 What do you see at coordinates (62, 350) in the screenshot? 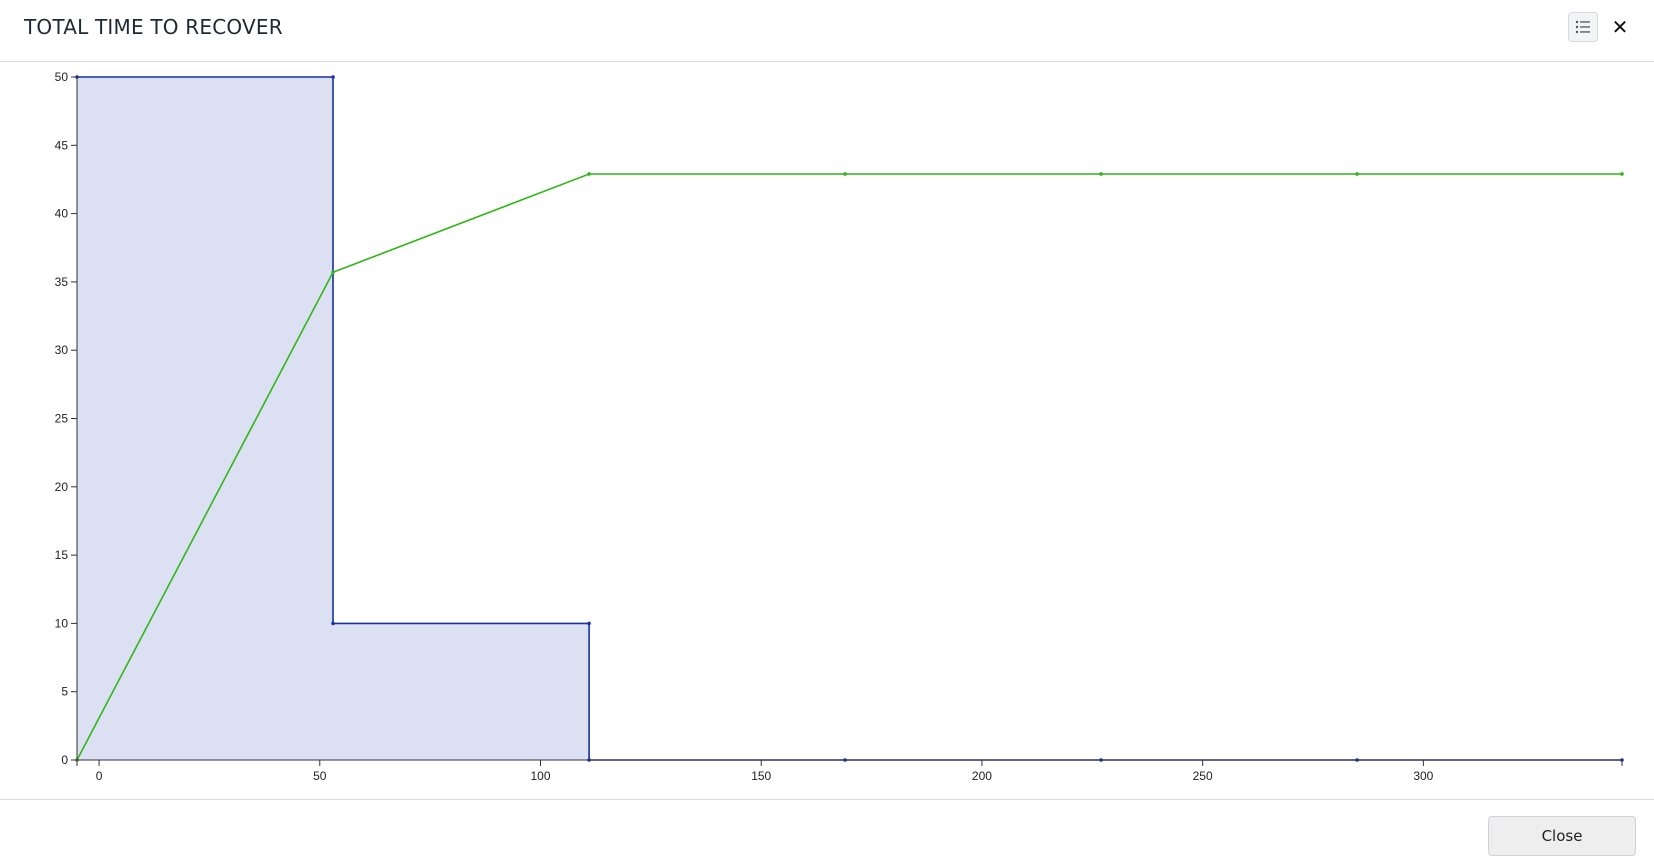
I see `y-tick-label-6: 30` at bounding box center [62, 350].